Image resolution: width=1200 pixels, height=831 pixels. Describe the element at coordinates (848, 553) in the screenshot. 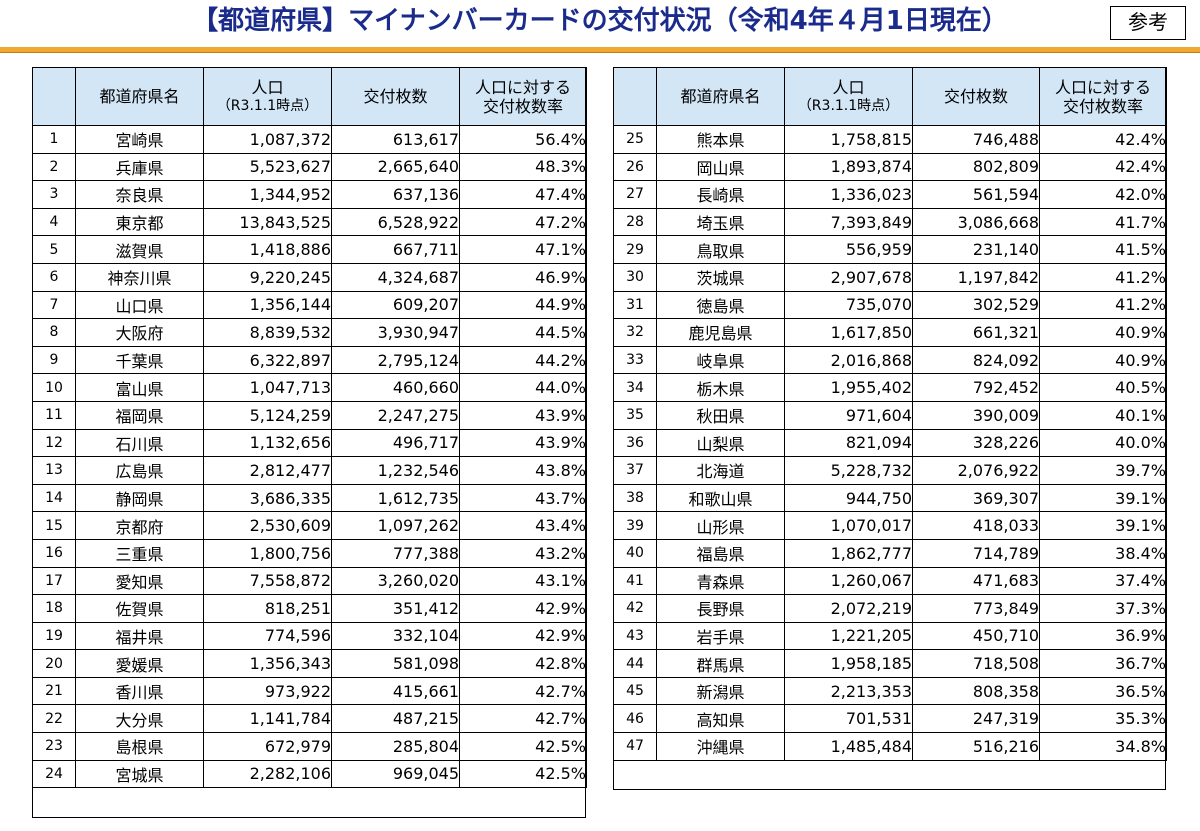

I see `population-cell: 1,862,777` at that location.